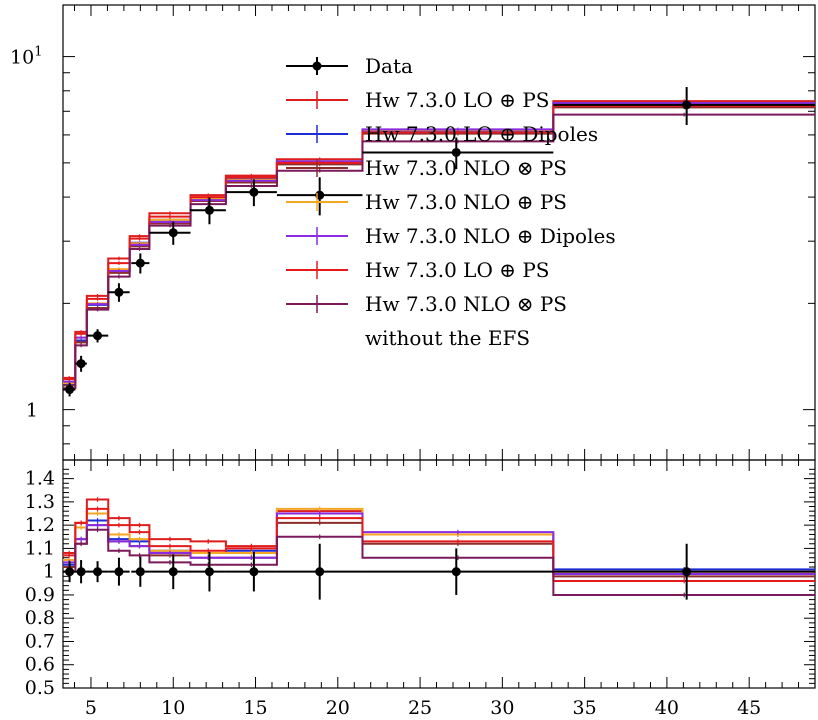 The image size is (818, 720). I want to click on x-tick-label: 35, so click(585, 708).